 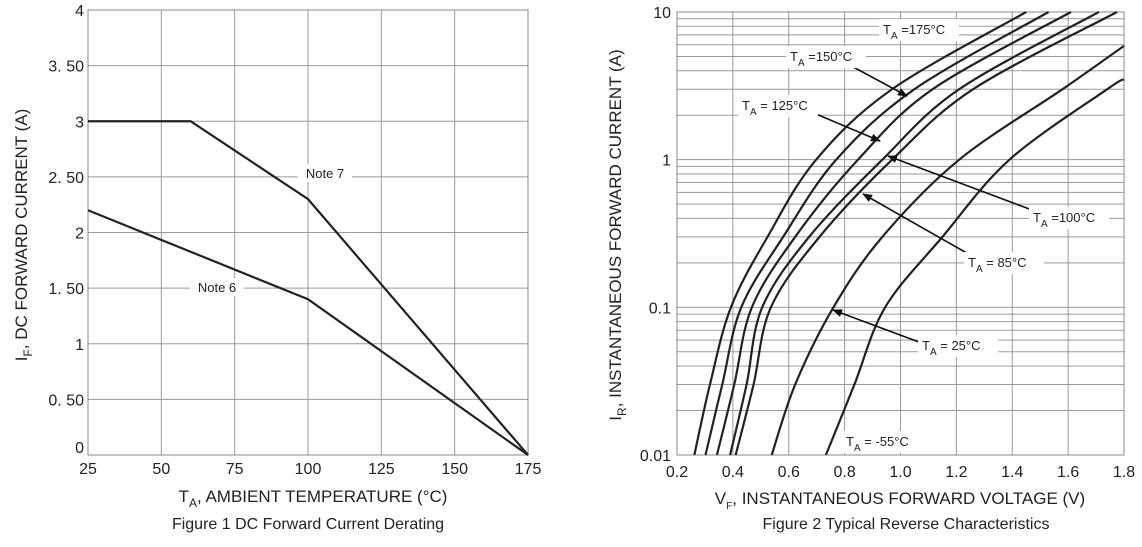 What do you see at coordinates (79, 11) in the screenshot?
I see `fig1-y-tick-label: 4` at bounding box center [79, 11].